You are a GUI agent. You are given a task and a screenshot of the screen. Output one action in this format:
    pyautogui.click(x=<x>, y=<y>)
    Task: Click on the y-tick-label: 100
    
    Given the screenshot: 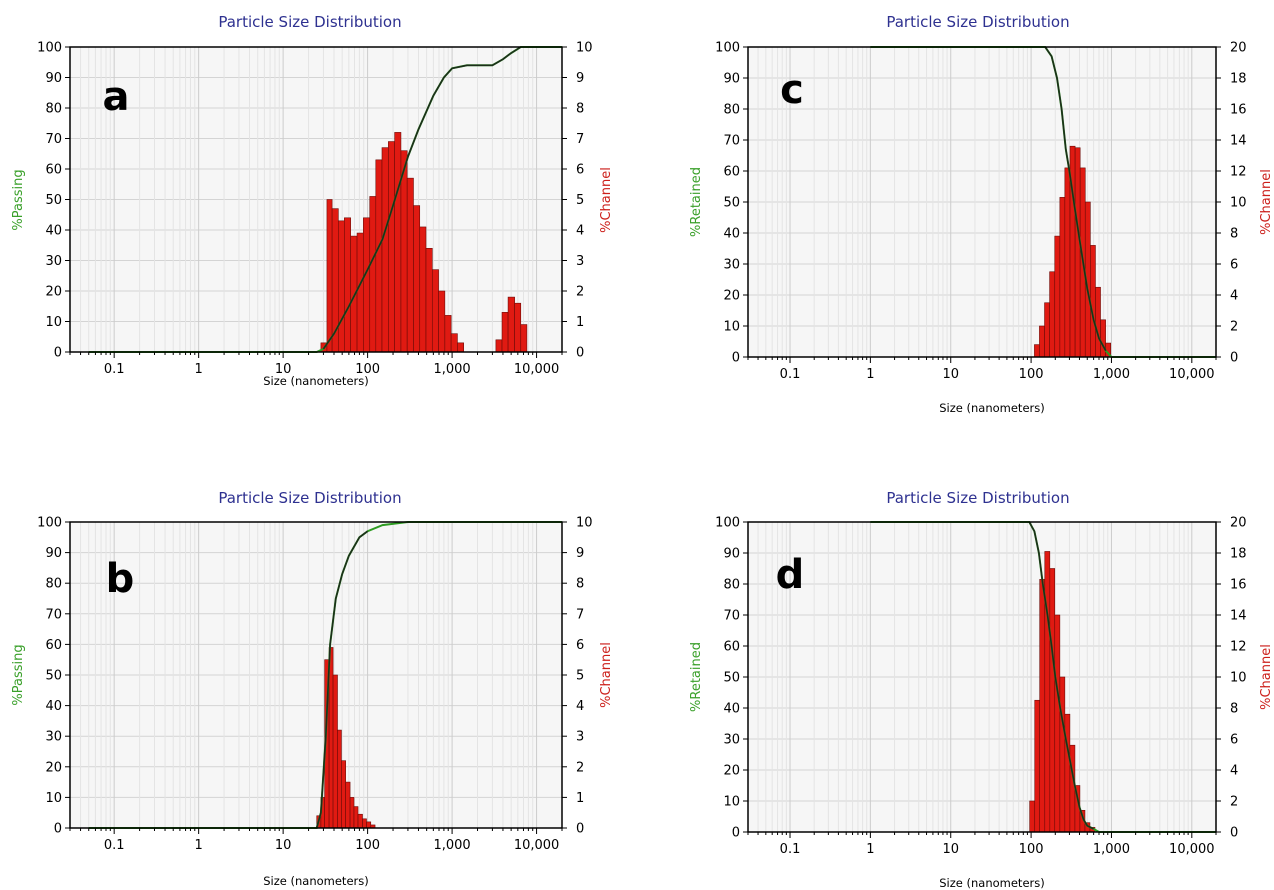 What is the action you would take?
    pyautogui.click(x=727, y=48)
    